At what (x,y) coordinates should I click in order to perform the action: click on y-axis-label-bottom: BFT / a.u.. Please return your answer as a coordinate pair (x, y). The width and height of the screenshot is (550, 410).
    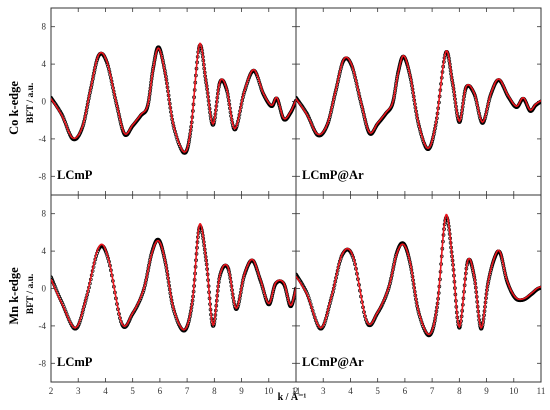
    Looking at the image, I should click on (31, 294).